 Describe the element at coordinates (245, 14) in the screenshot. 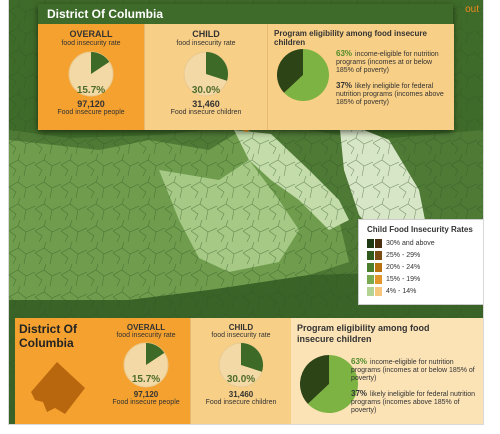

I see `popup-title: District Of Columbia` at that location.